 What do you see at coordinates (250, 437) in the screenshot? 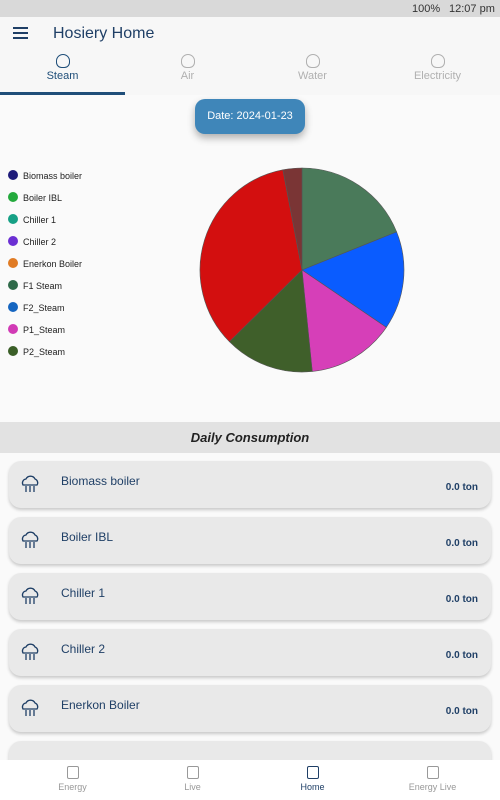
I see `section-title: Daily Consumption` at bounding box center [250, 437].